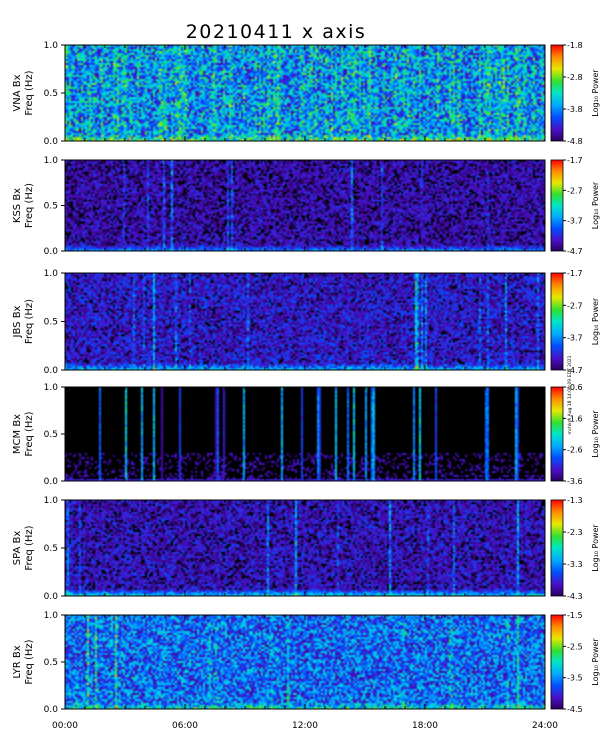 Image resolution: width=612 pixels, height=756 pixels. Describe the element at coordinates (17, 434) in the screenshot. I see `y-axis-label: MCM Bx` at that location.